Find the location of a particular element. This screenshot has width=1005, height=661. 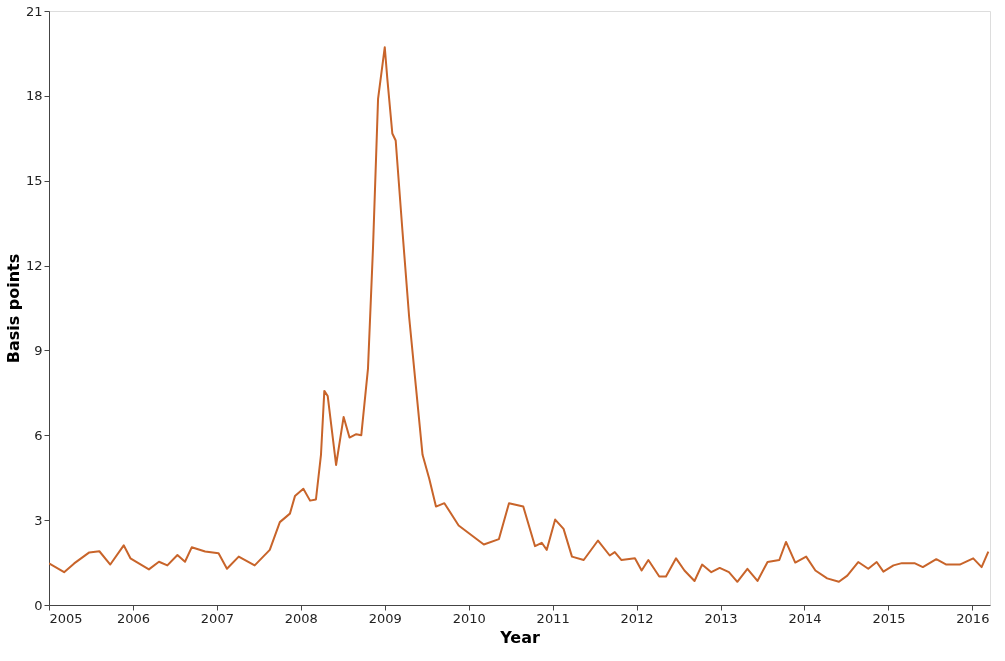

y-tick-label: 21 is located at coordinates (34, 11).